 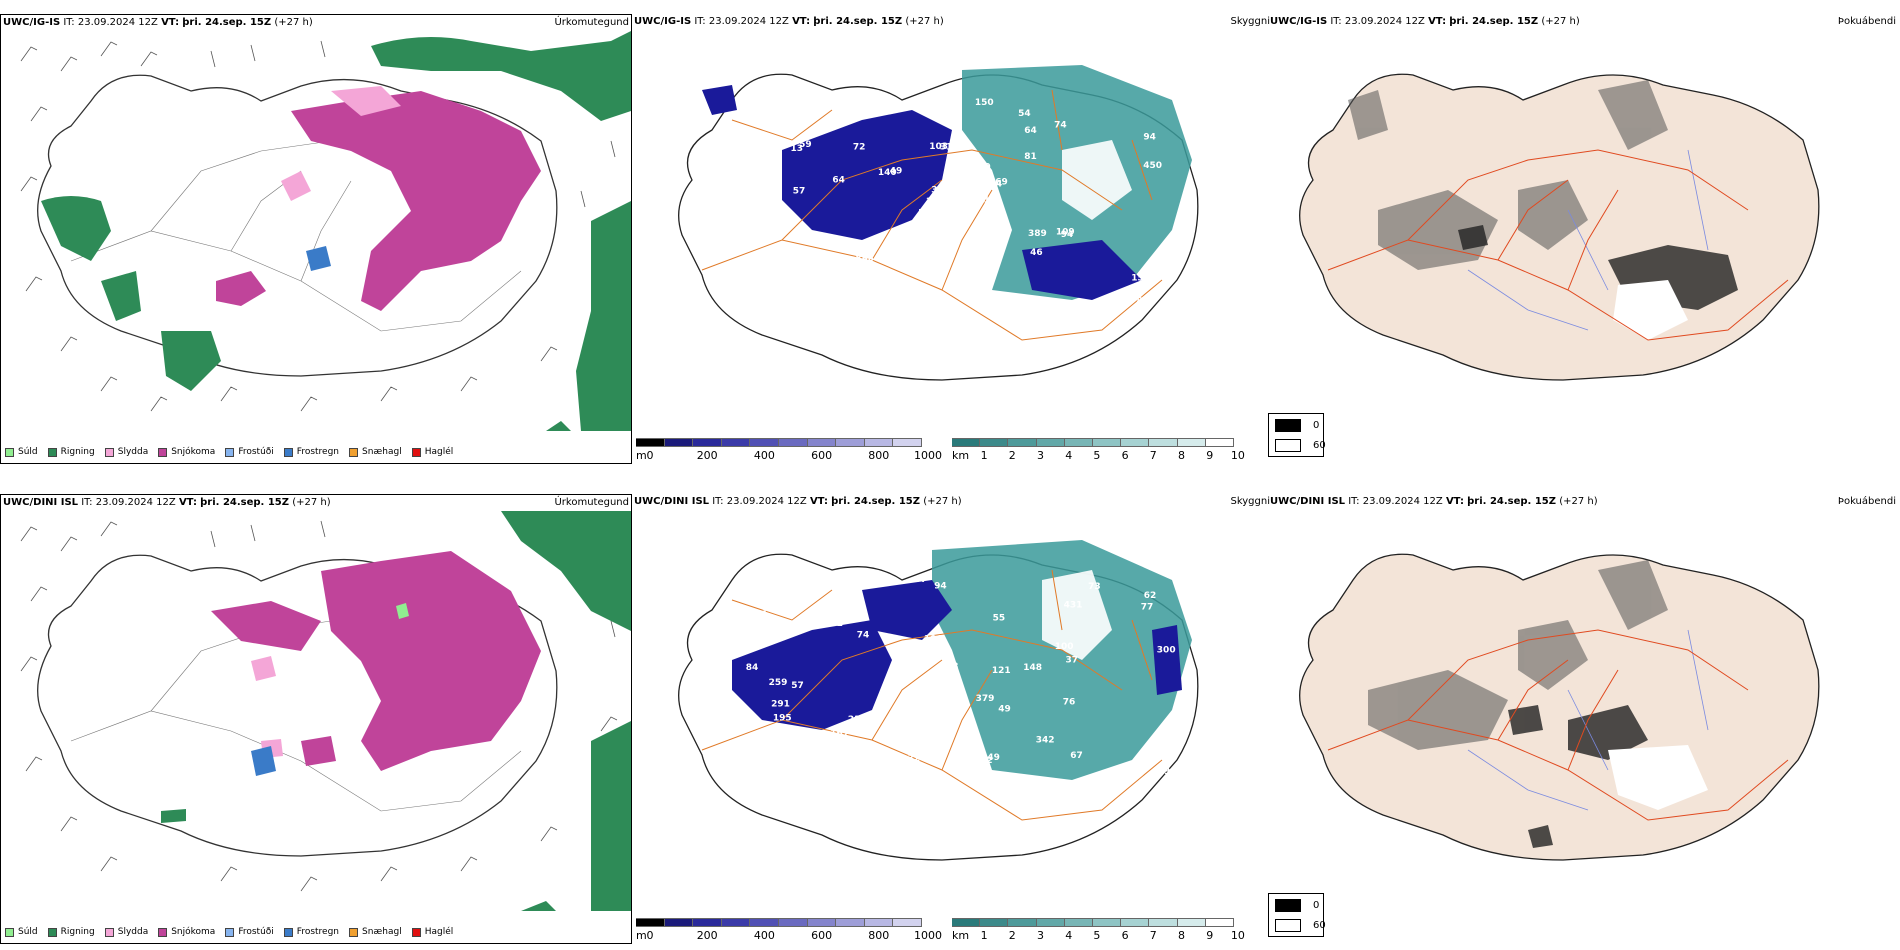 I want to click on visibility-value-label: 259, so click(x=778, y=683).